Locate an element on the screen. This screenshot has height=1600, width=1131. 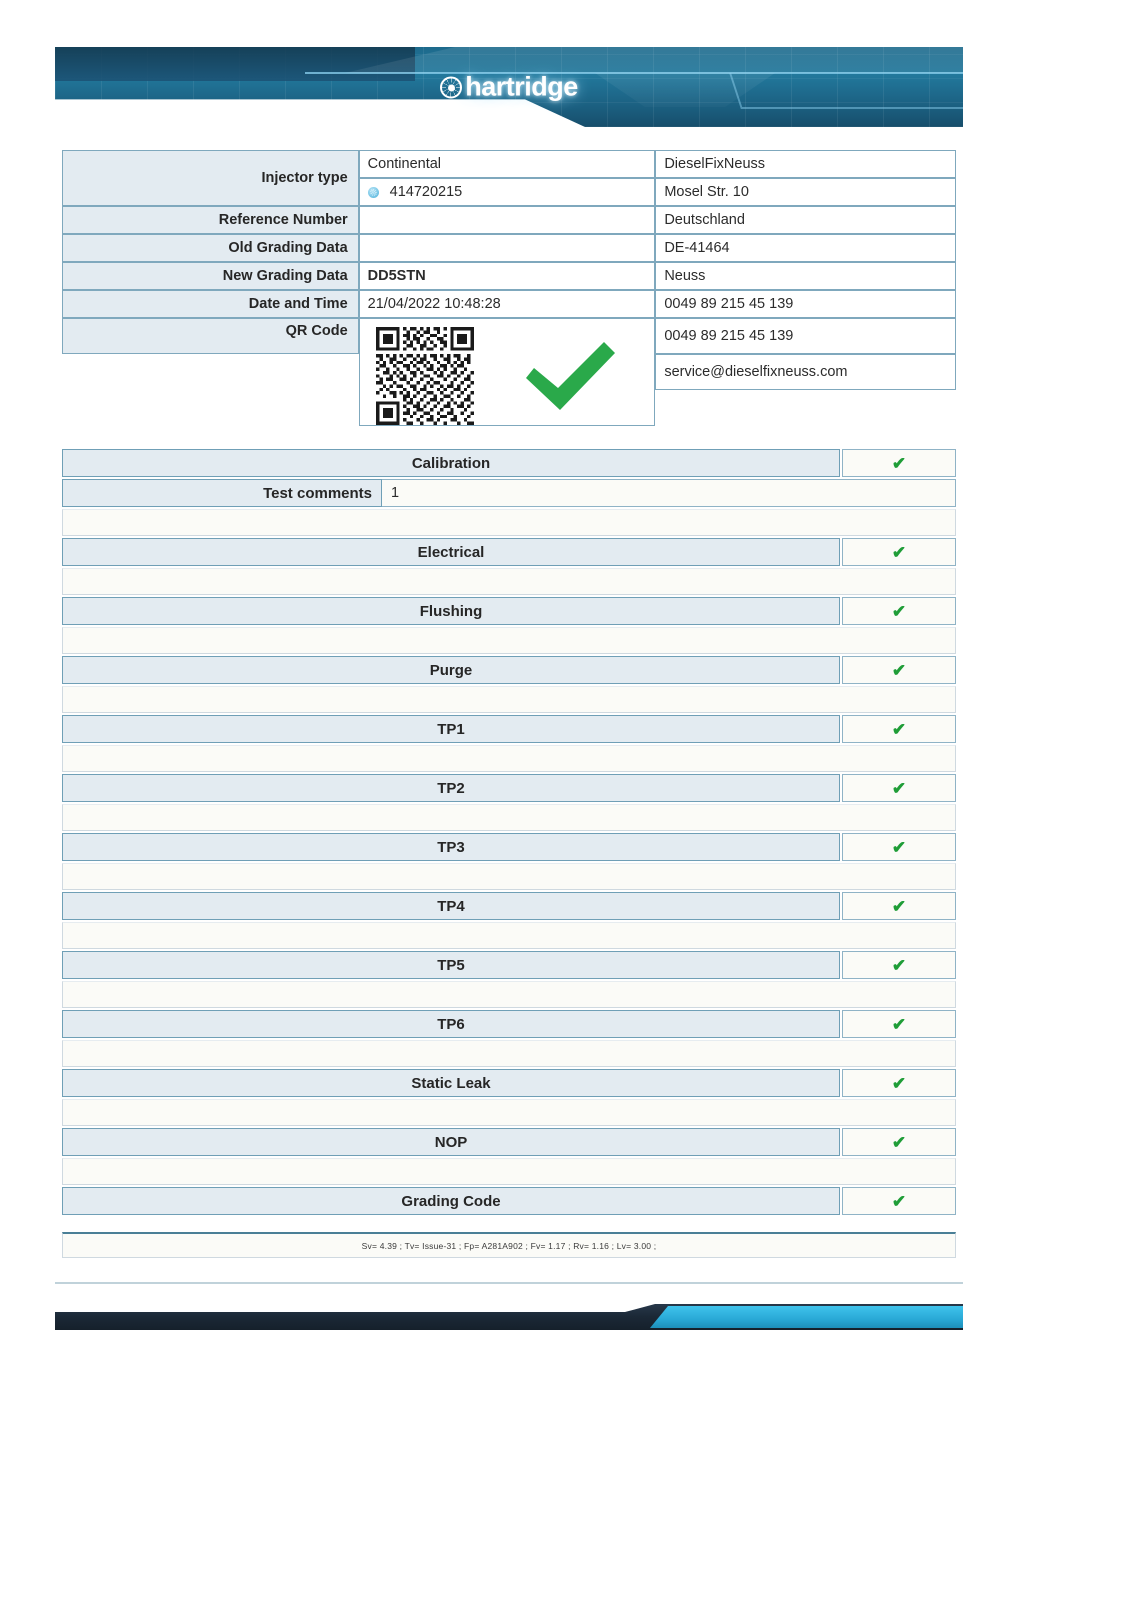
table-row is located at coordinates (509, 408).